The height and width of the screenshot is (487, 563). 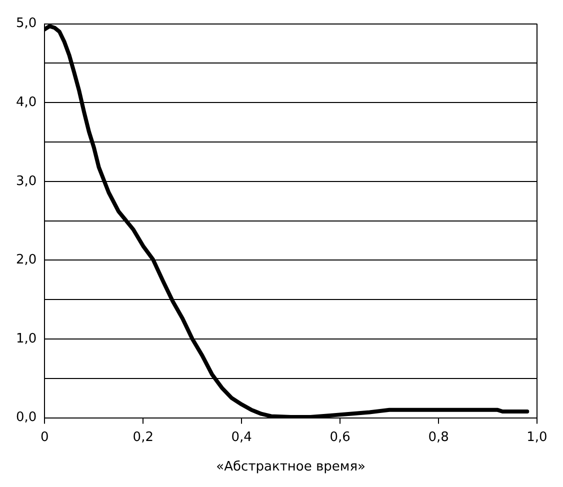 What do you see at coordinates (438, 437) in the screenshot?
I see `x-tick-label: 0,8` at bounding box center [438, 437].